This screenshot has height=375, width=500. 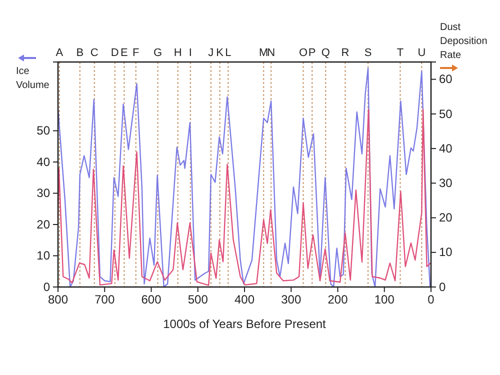 What do you see at coordinates (80, 53) in the screenshot?
I see `ref-line-label: B` at bounding box center [80, 53].